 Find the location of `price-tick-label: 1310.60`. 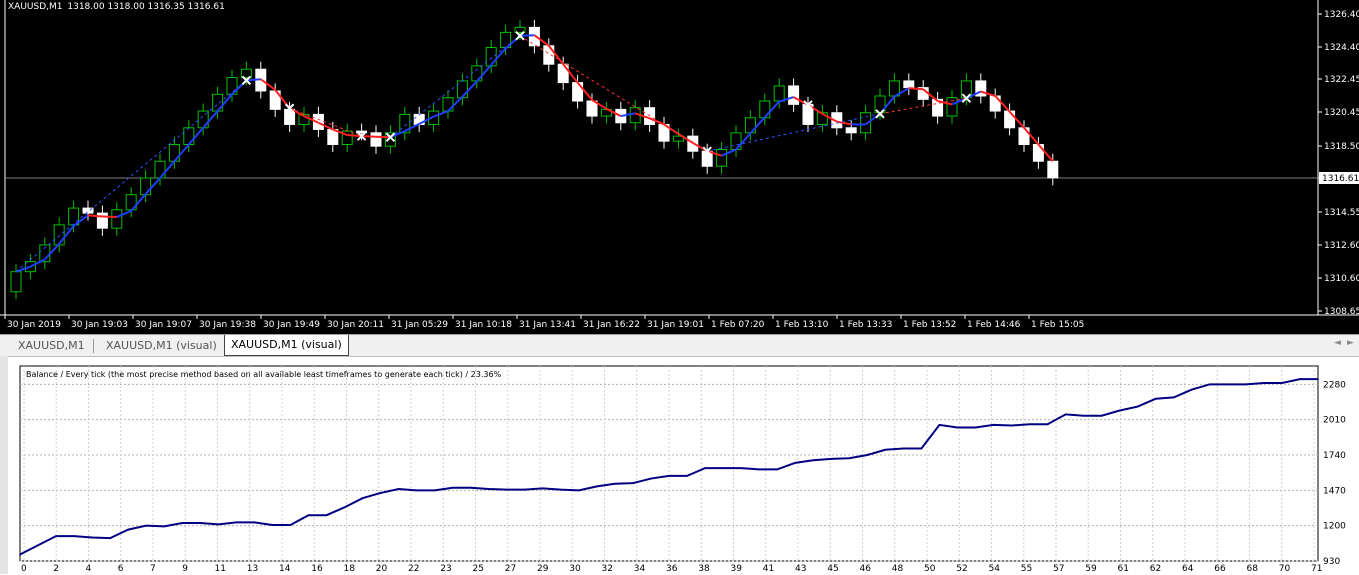

price-tick-label: 1310.60 is located at coordinates (1341, 279).